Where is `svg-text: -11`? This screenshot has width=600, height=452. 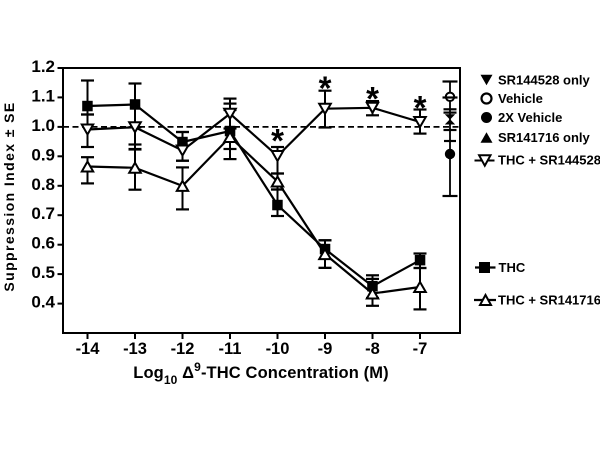 svg-text: -11 is located at coordinates (230, 349).